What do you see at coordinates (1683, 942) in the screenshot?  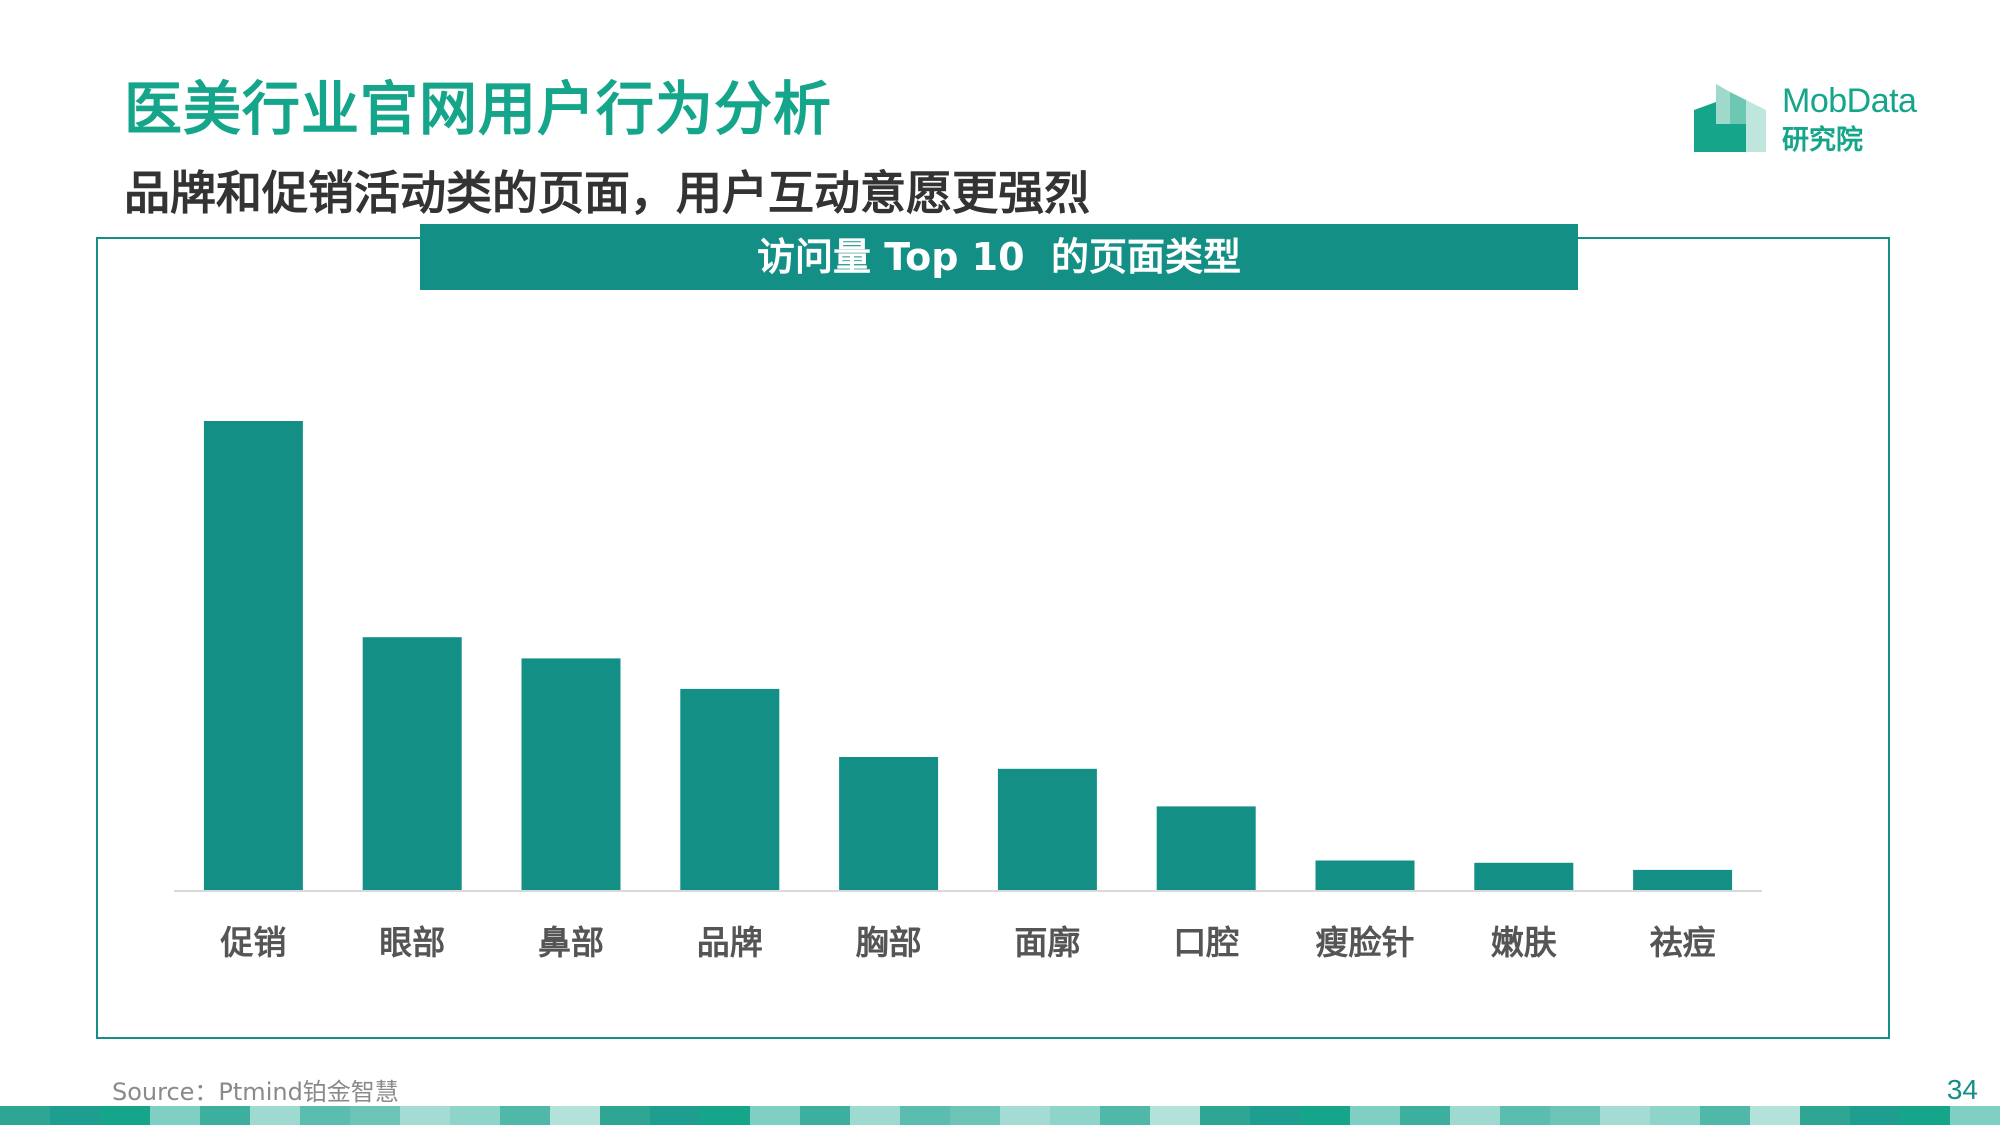 I see `category-label: 祛痘` at bounding box center [1683, 942].